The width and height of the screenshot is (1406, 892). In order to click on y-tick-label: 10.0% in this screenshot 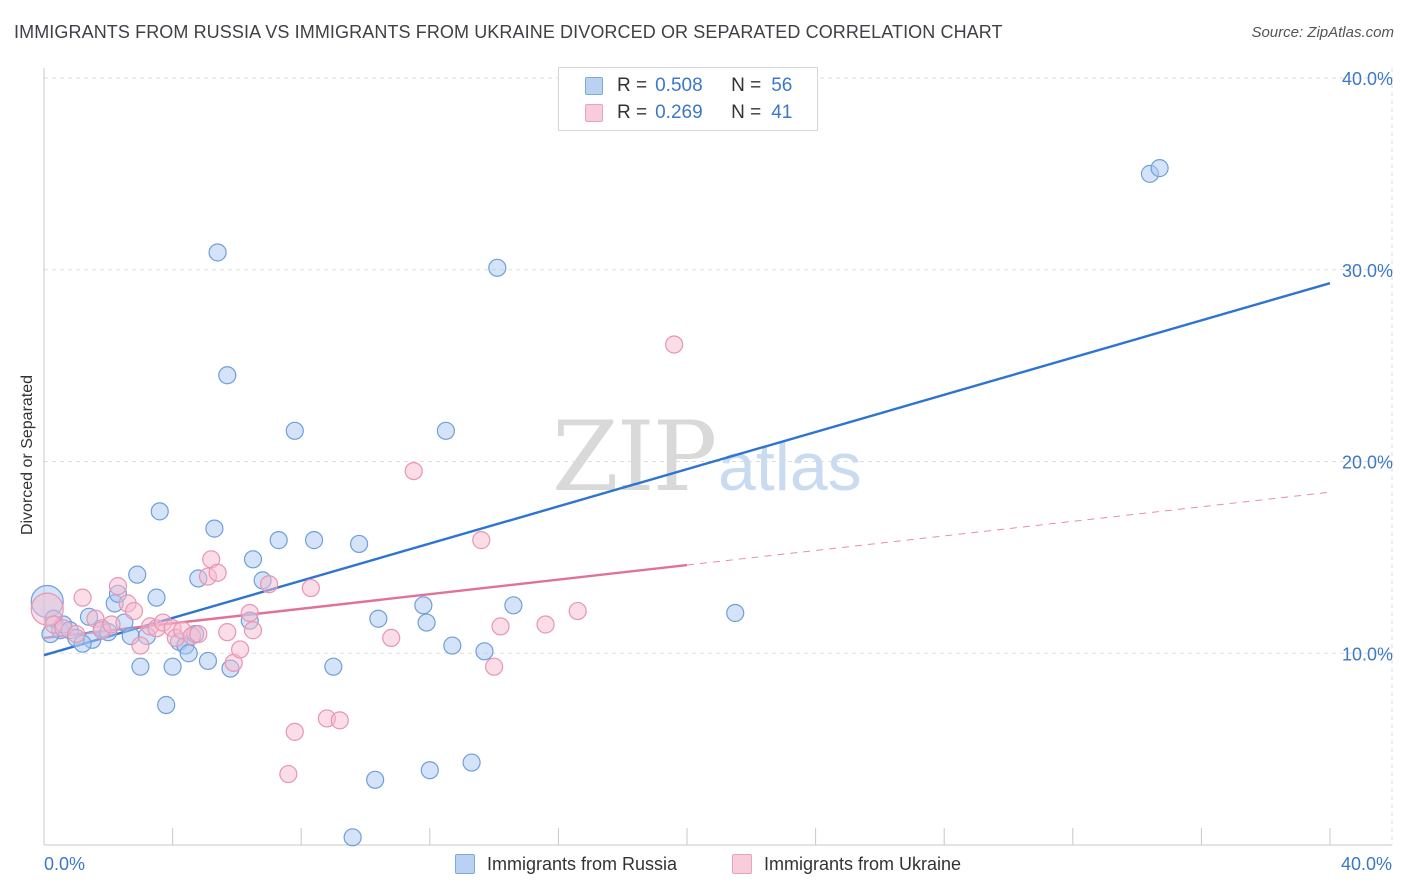, I will do `click(1367, 654)`.